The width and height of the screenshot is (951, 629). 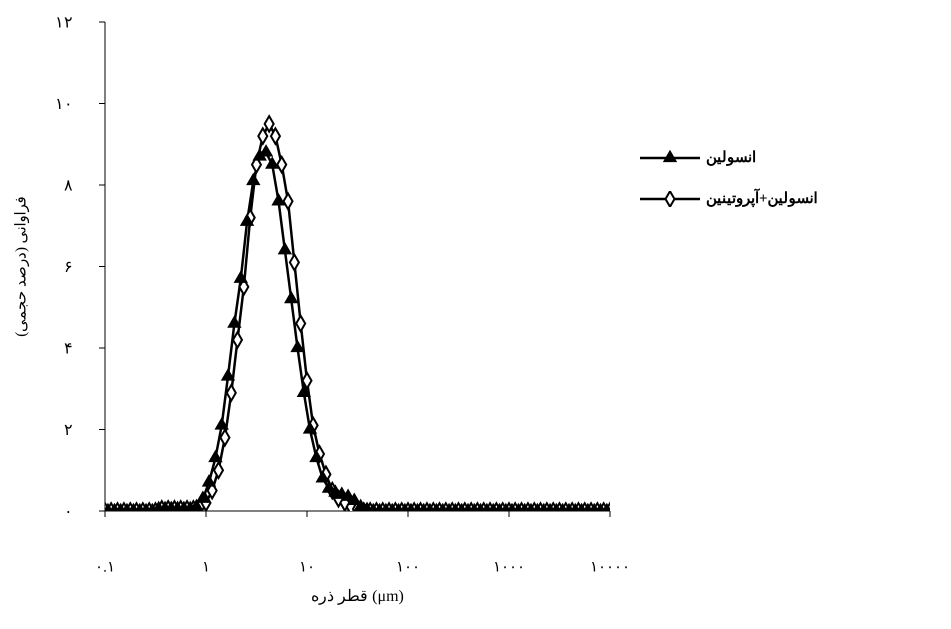 What do you see at coordinates (21, 266) in the screenshot?
I see `y-axis-title: فراوانی (درصد حجمی)` at bounding box center [21, 266].